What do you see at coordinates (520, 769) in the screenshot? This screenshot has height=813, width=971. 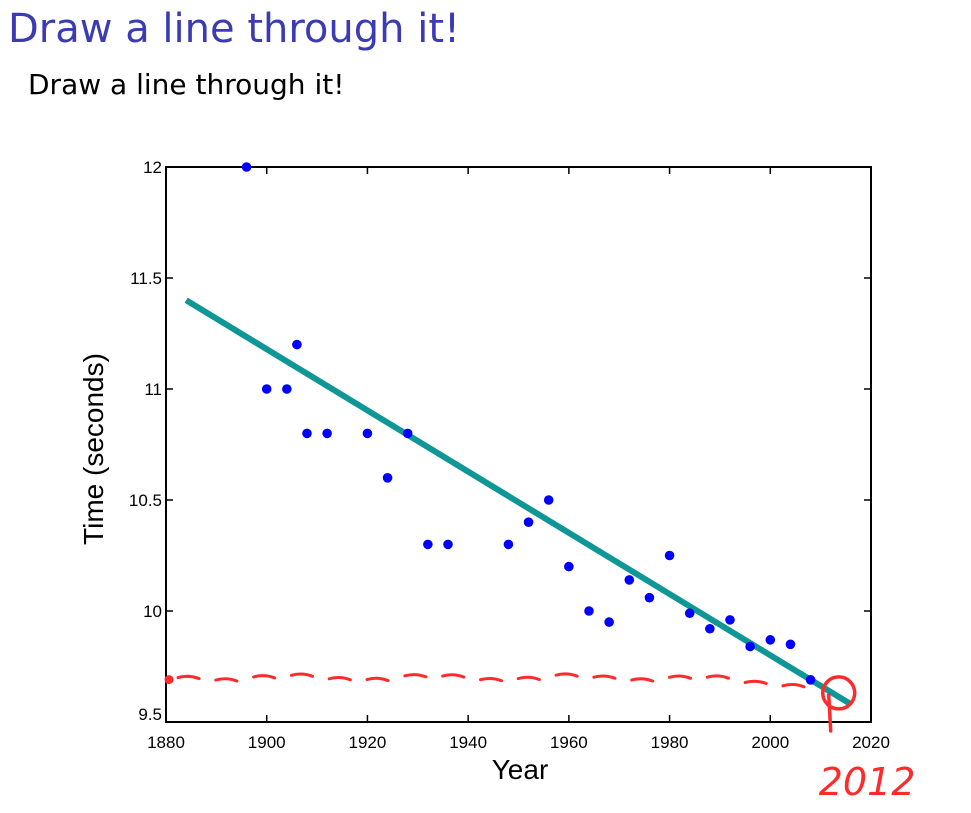 I see `x-axis-title: Year` at bounding box center [520, 769].